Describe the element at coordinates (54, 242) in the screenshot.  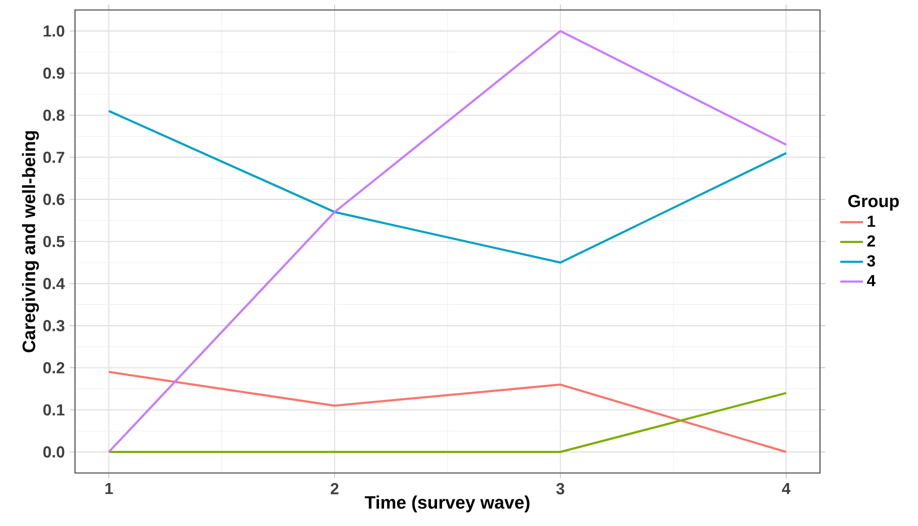
I see `y-tick-label: 0.5` at that location.